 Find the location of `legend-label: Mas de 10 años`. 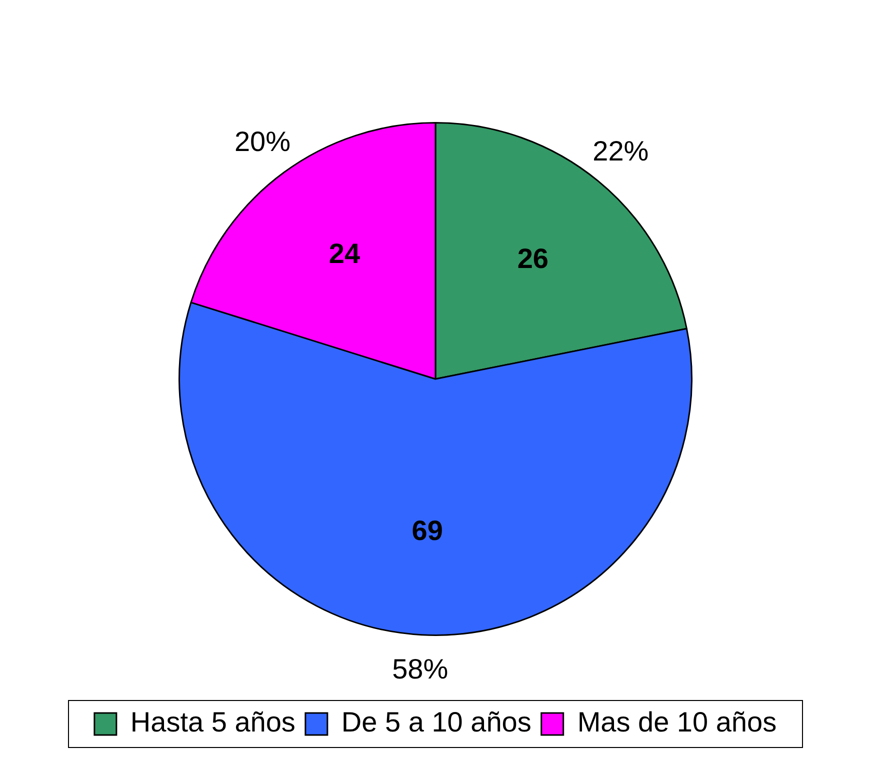

legend-label: Mas de 10 años is located at coordinates (677, 722).